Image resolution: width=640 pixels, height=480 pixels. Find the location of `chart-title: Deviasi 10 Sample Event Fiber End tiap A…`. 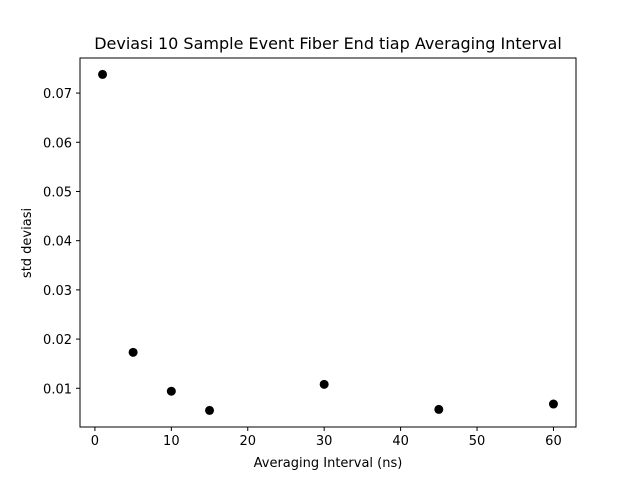

chart-title: Deviasi 10 Sample Event Fiber End tiap A… is located at coordinates (328, 43).